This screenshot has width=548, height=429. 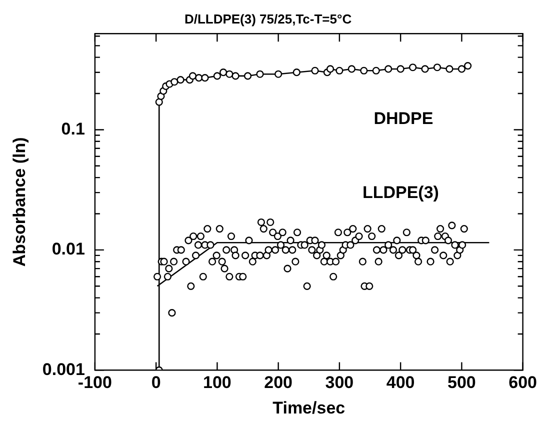 I want to click on y-tick-label: 0.01, so click(x=68, y=249).